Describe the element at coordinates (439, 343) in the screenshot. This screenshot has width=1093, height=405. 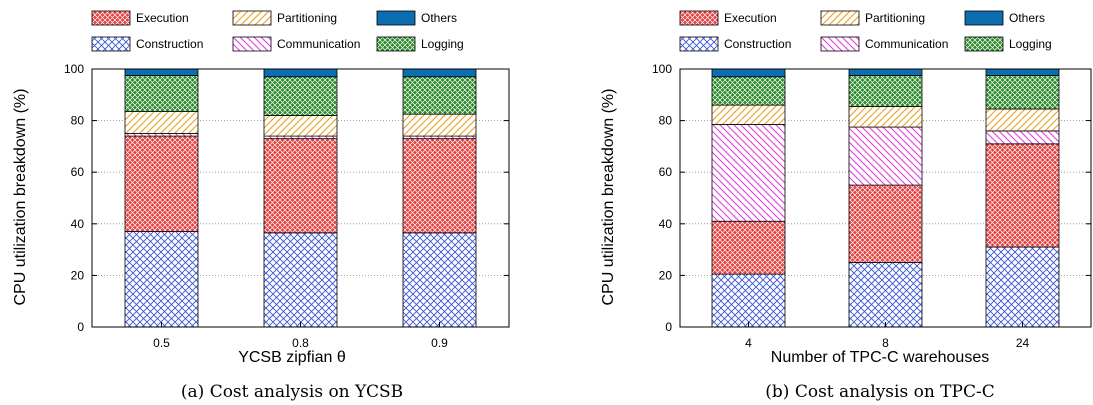
I see `x-tick-label: 0.9` at that location.